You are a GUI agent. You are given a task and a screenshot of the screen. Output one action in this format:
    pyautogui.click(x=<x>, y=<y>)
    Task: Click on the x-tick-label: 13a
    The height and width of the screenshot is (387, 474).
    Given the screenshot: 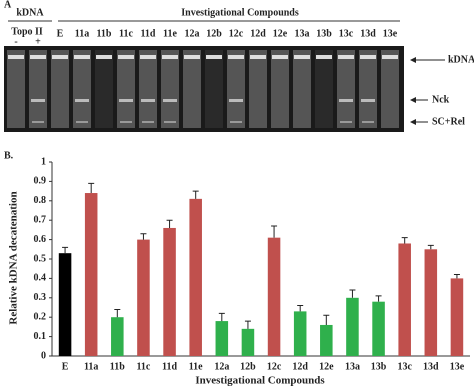 What is the action you would take?
    pyautogui.click(x=352, y=366)
    